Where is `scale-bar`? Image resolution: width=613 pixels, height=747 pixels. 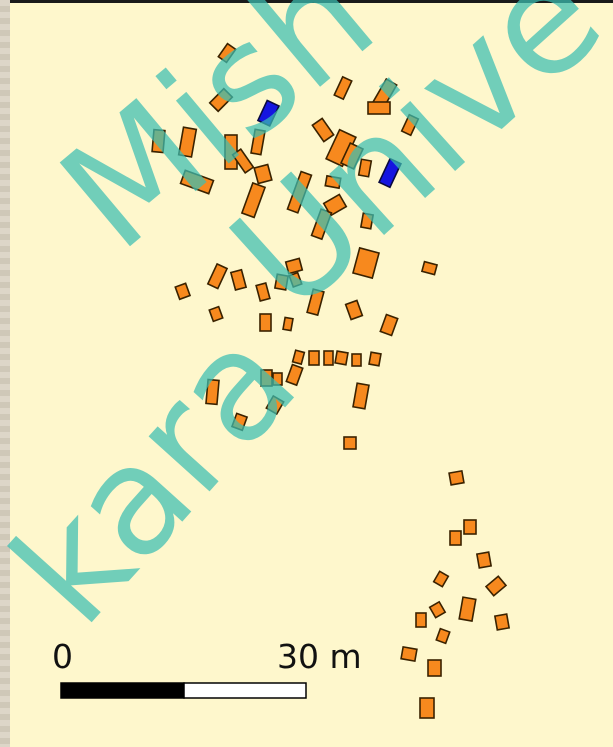
scale-bar is located at coordinates (183, 690).